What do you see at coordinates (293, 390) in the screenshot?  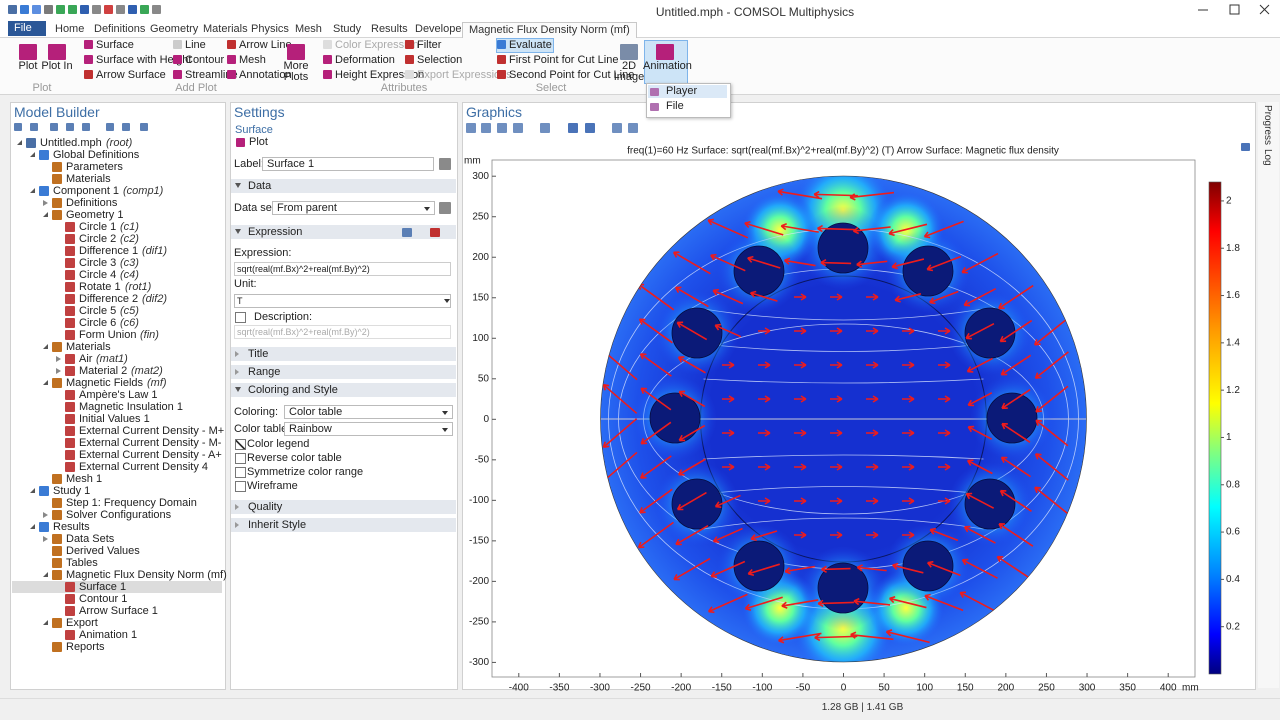 I see `section-title: Coloring and Style` at bounding box center [293, 390].